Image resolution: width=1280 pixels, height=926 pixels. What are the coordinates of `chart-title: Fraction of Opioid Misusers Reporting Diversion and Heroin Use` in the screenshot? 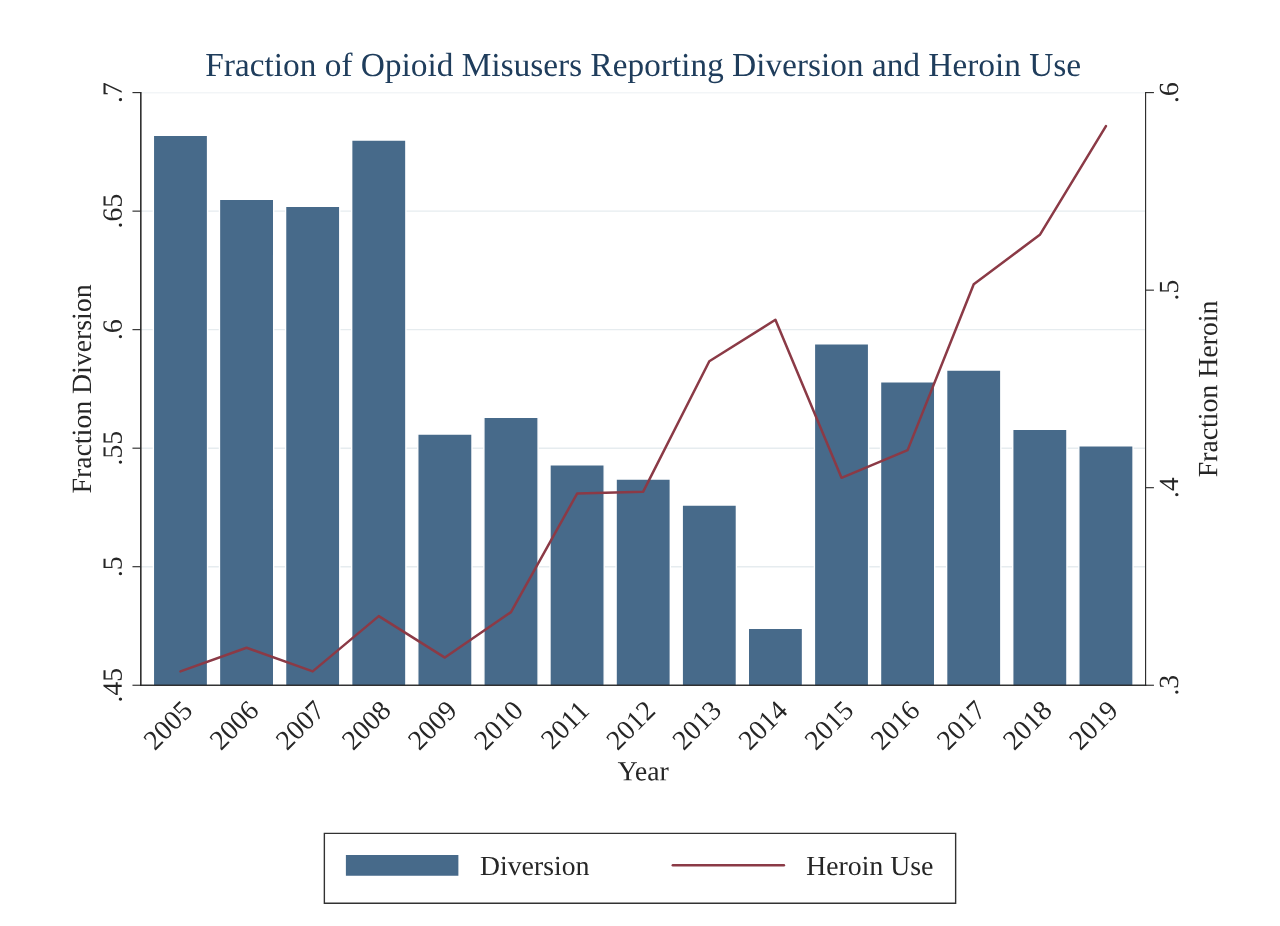 It's located at (643, 68).